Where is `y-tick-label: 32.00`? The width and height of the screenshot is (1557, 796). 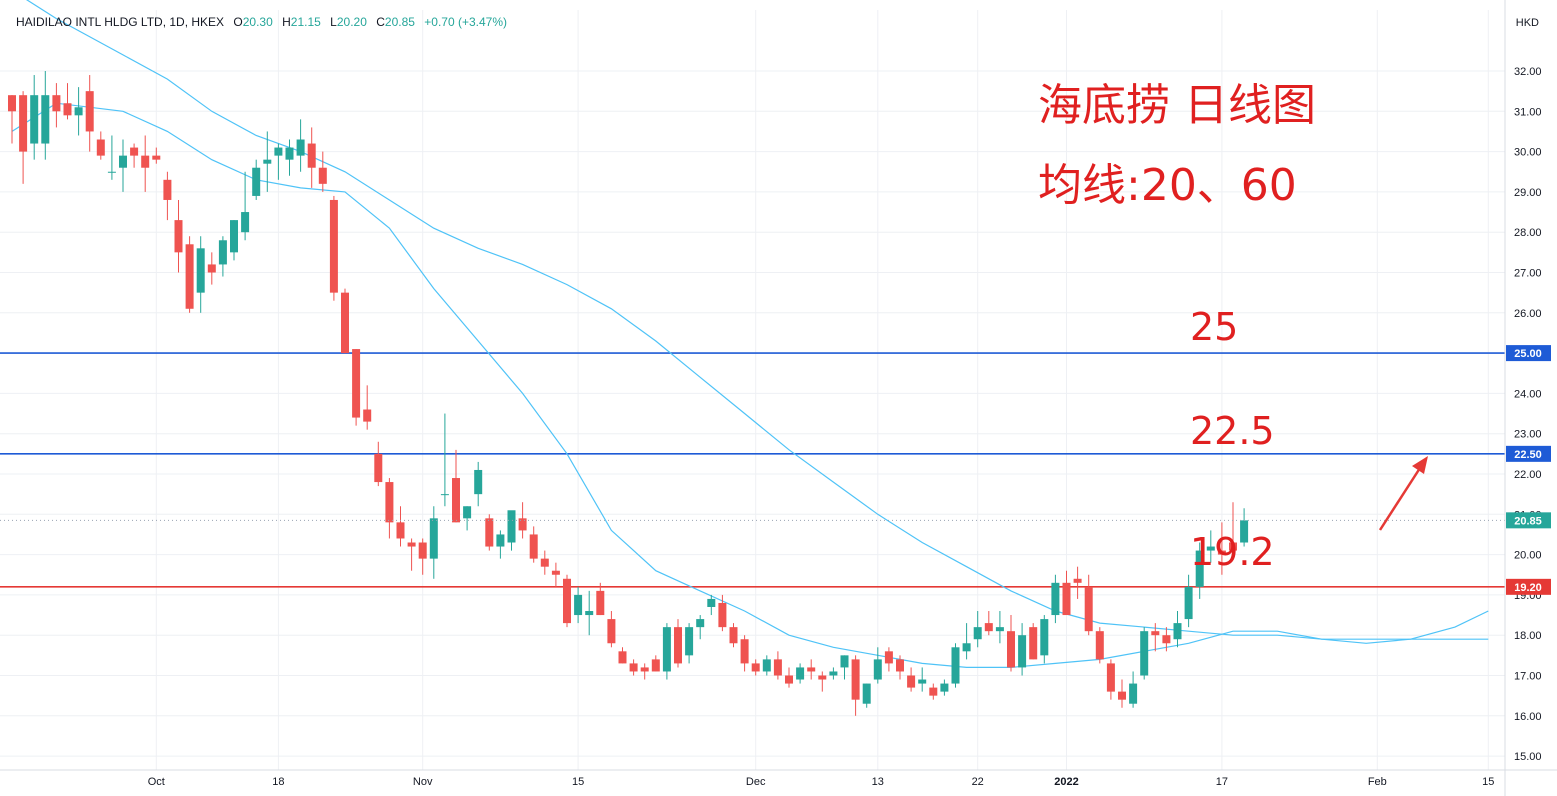 y-tick-label: 32.00 is located at coordinates (1528, 72).